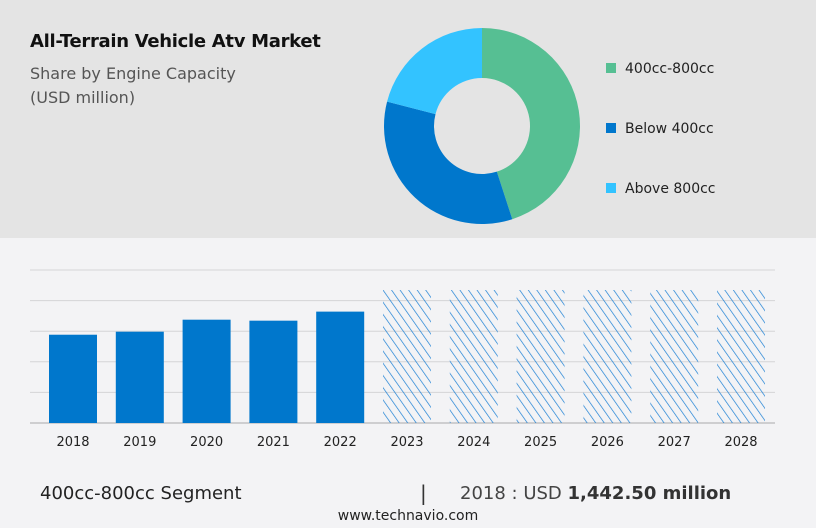 The image size is (816, 528). What do you see at coordinates (473, 442) in the screenshot?
I see `x-tick-label: 2024` at bounding box center [473, 442].